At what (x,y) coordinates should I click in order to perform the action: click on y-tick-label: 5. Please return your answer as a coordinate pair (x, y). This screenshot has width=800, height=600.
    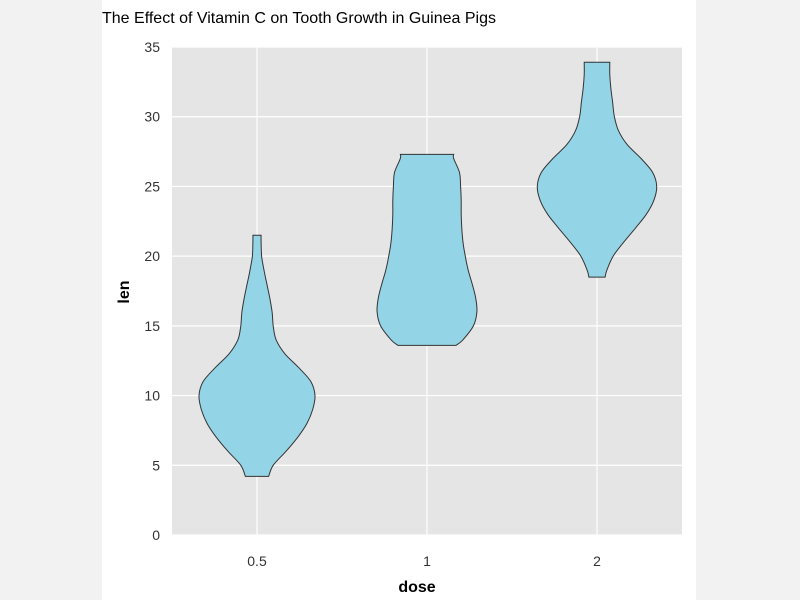
    Looking at the image, I should click on (156, 465).